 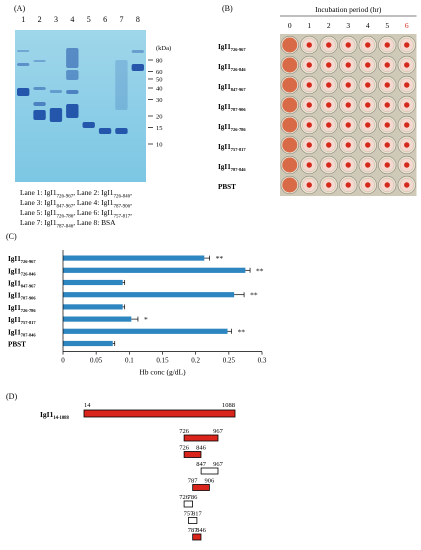 I want to click on fragment-end-label: 906, so click(x=210, y=481).